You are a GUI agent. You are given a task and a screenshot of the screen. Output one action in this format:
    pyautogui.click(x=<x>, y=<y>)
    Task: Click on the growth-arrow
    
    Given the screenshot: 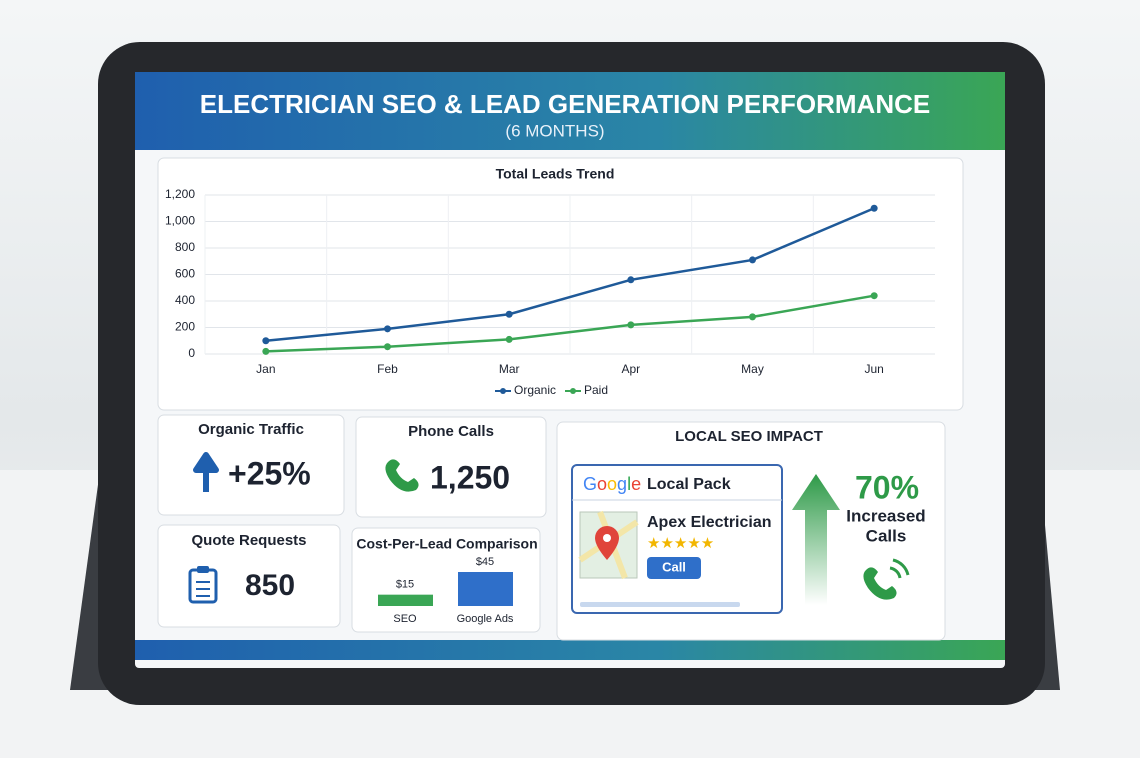 What is the action you would take?
    pyautogui.click(x=816, y=539)
    